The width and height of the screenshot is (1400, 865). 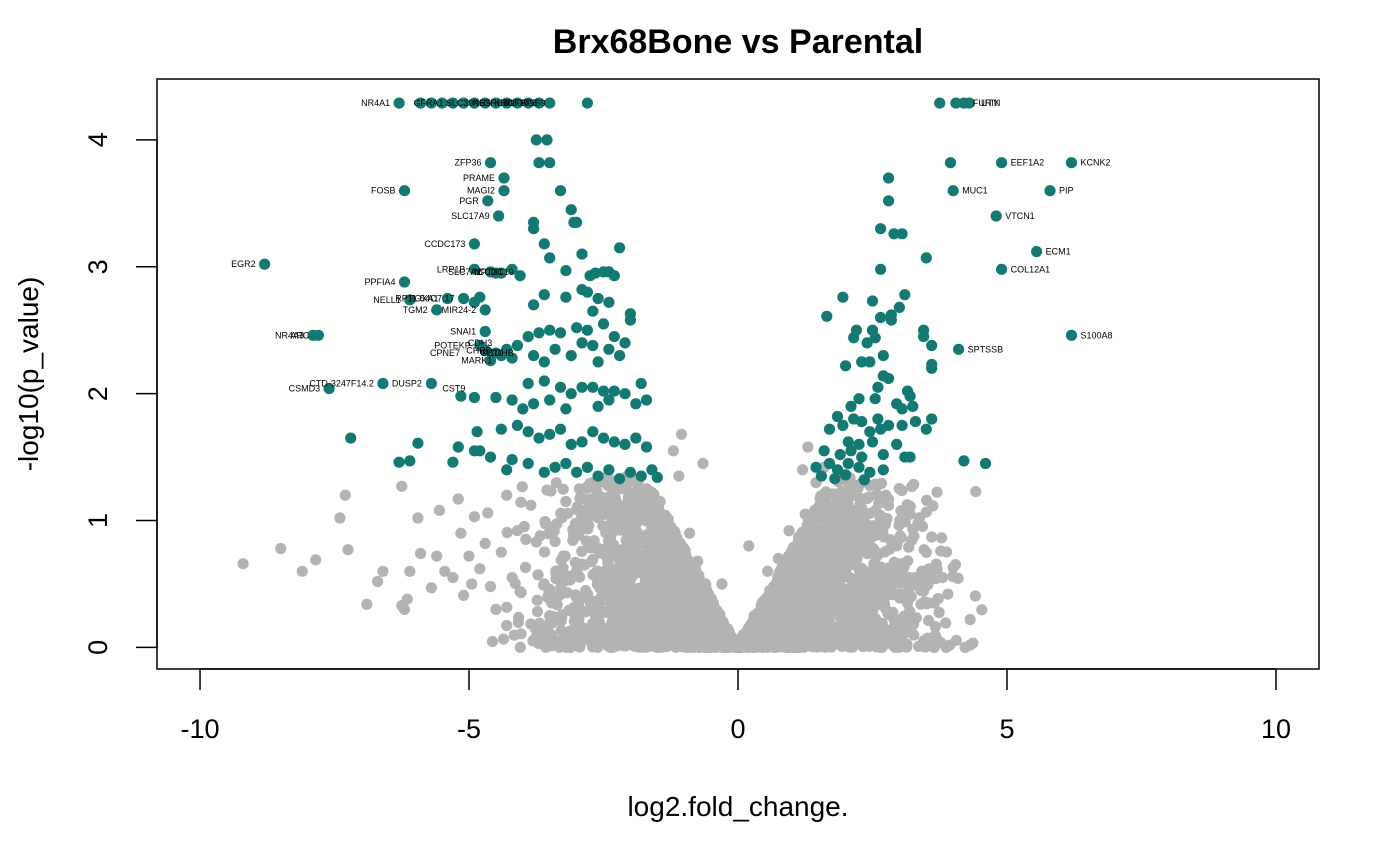 I want to click on y-tick-label: 3, so click(x=98, y=266).